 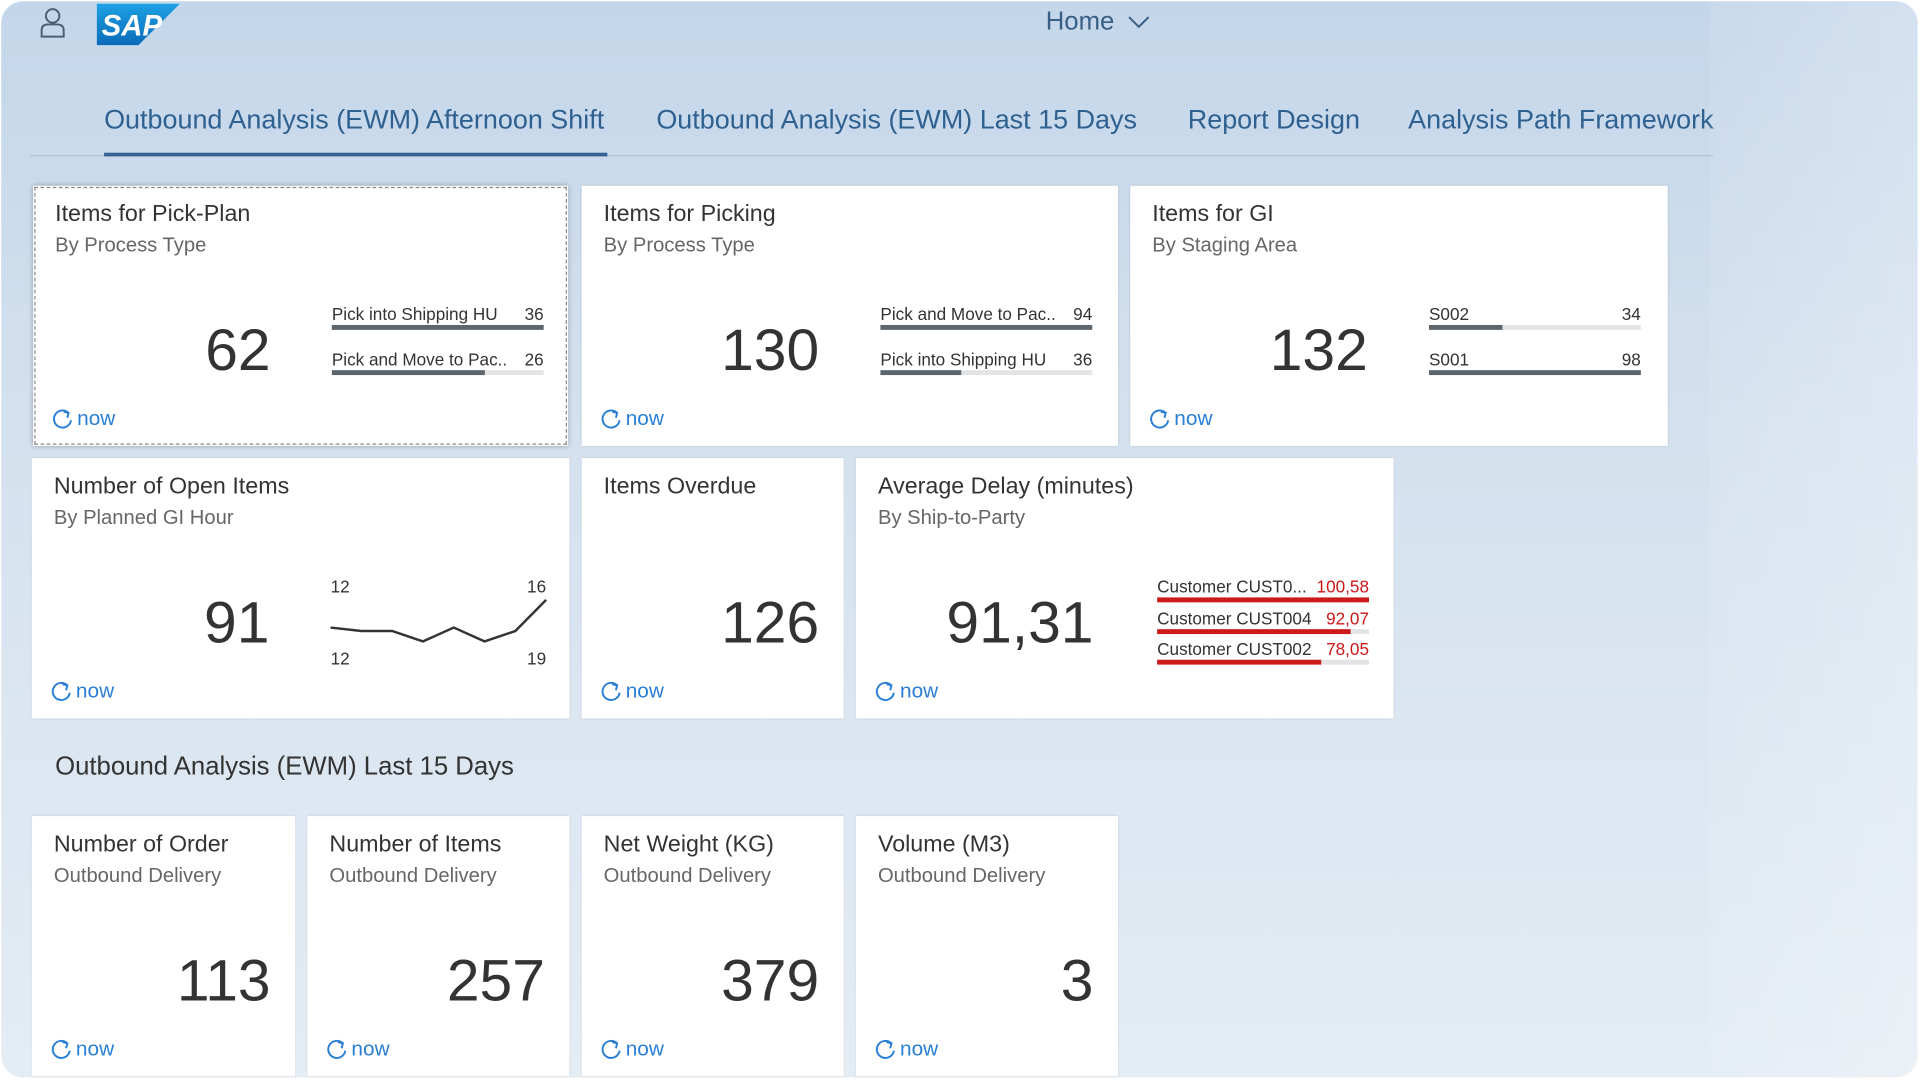 What do you see at coordinates (1234, 617) in the screenshot?
I see `chart-label: Customer CUST004` at bounding box center [1234, 617].